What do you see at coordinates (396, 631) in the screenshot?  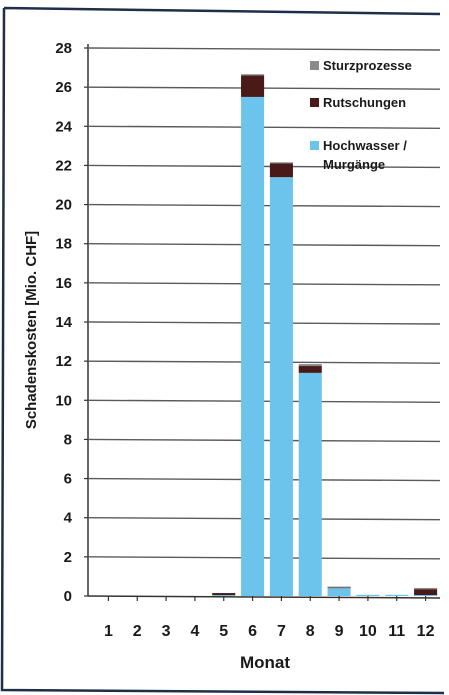 I see `x-tick-label: 11` at bounding box center [396, 631].